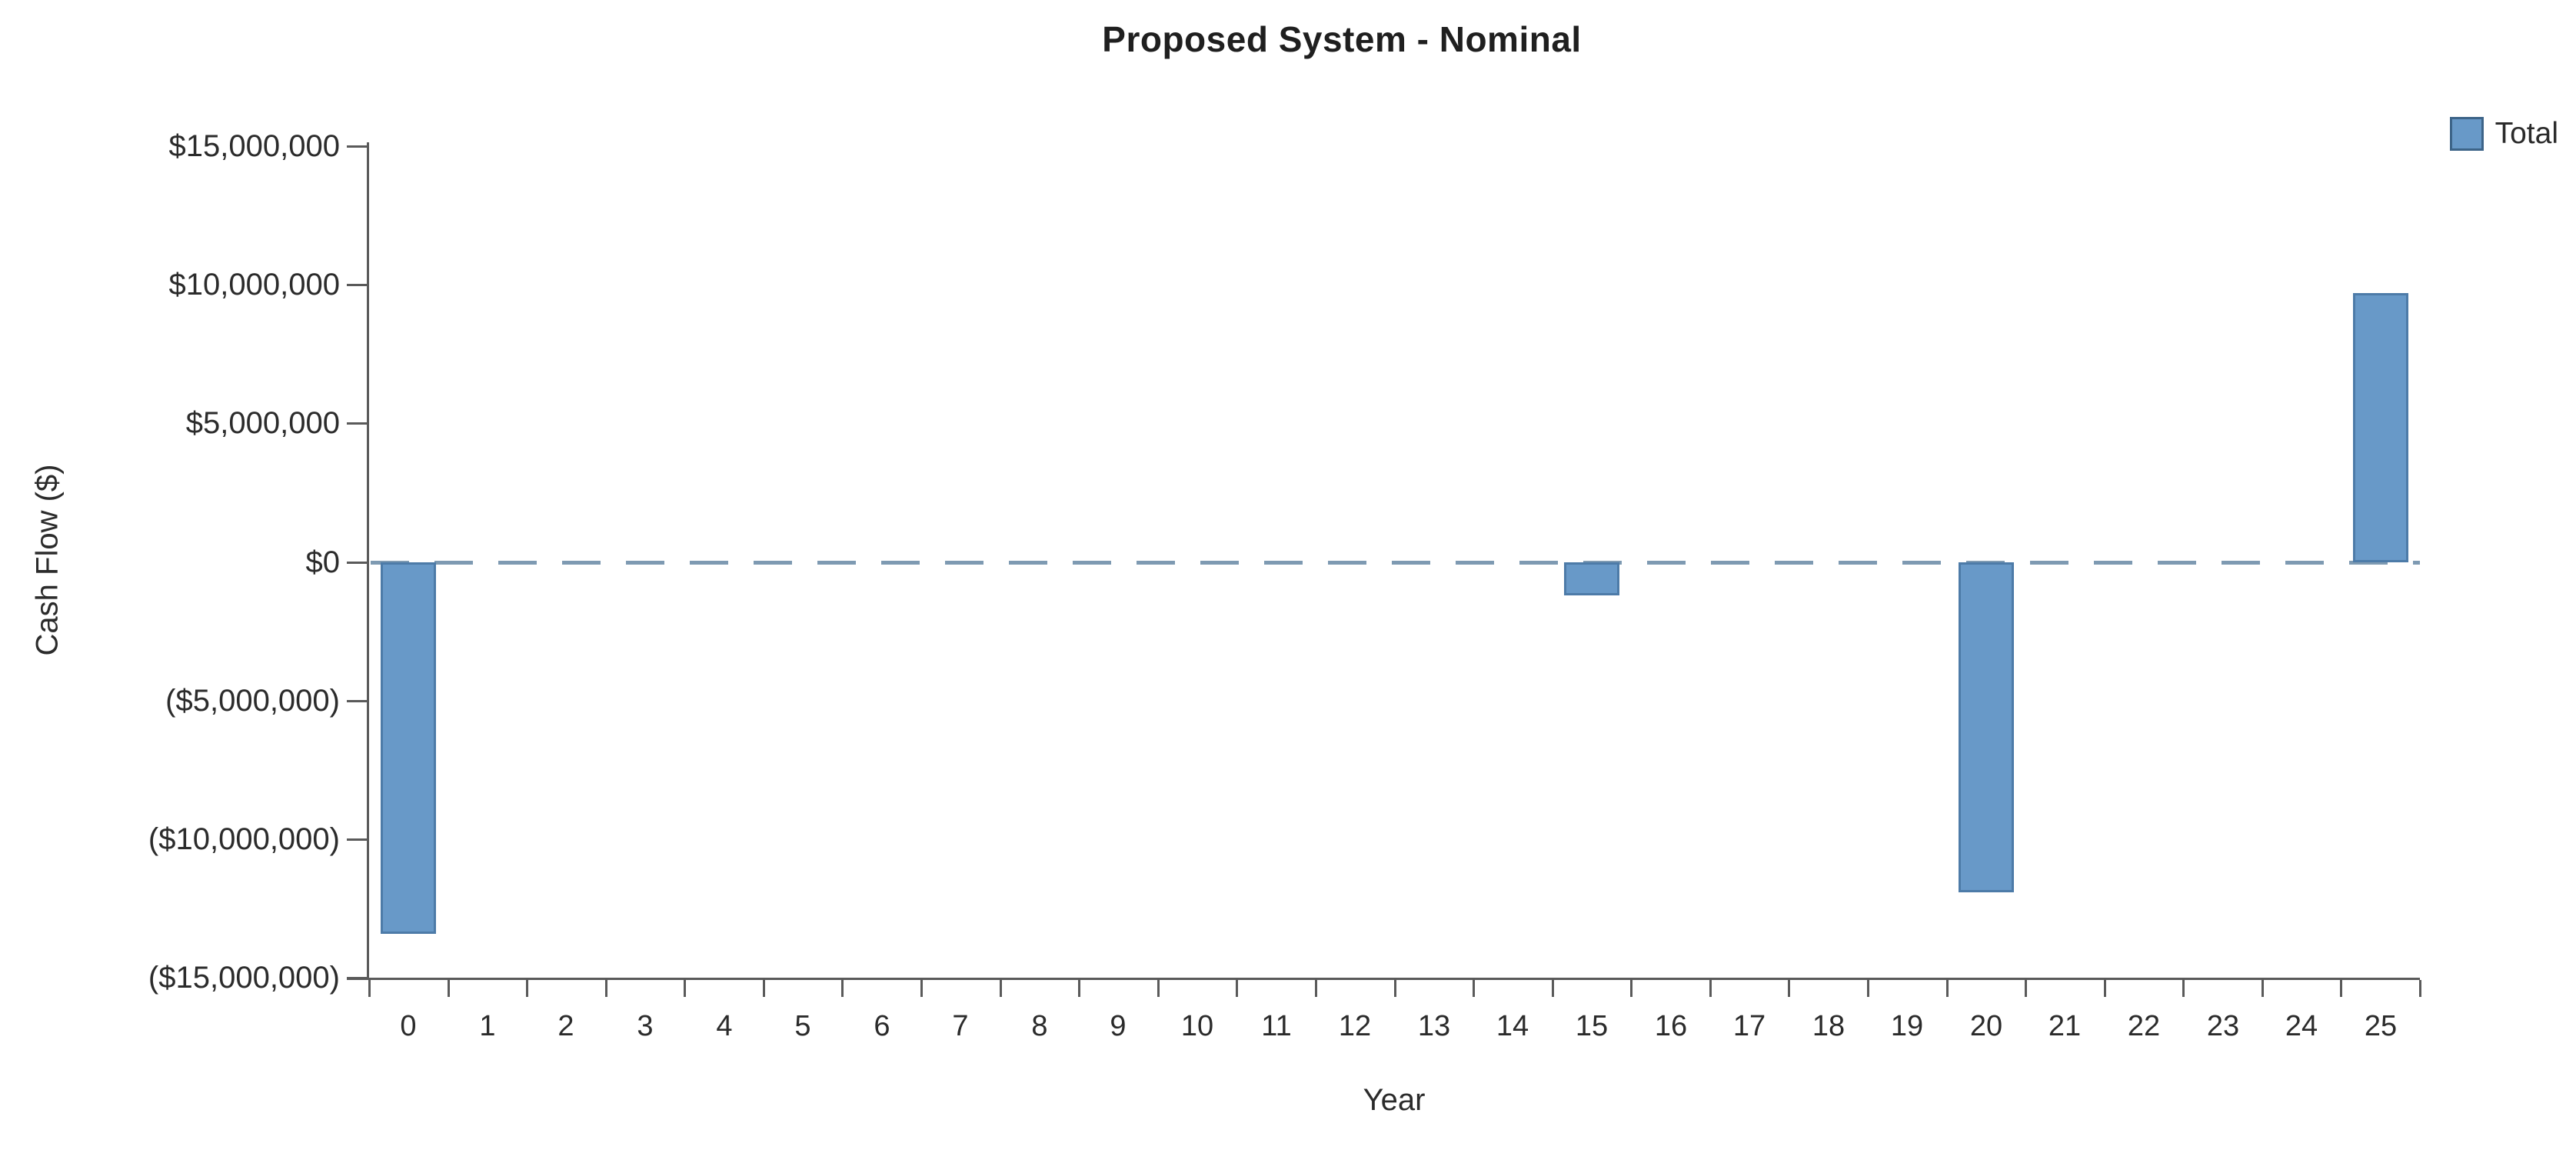  Describe the element at coordinates (1986, 1026) in the screenshot. I see `x-tick-label: 20` at that location.